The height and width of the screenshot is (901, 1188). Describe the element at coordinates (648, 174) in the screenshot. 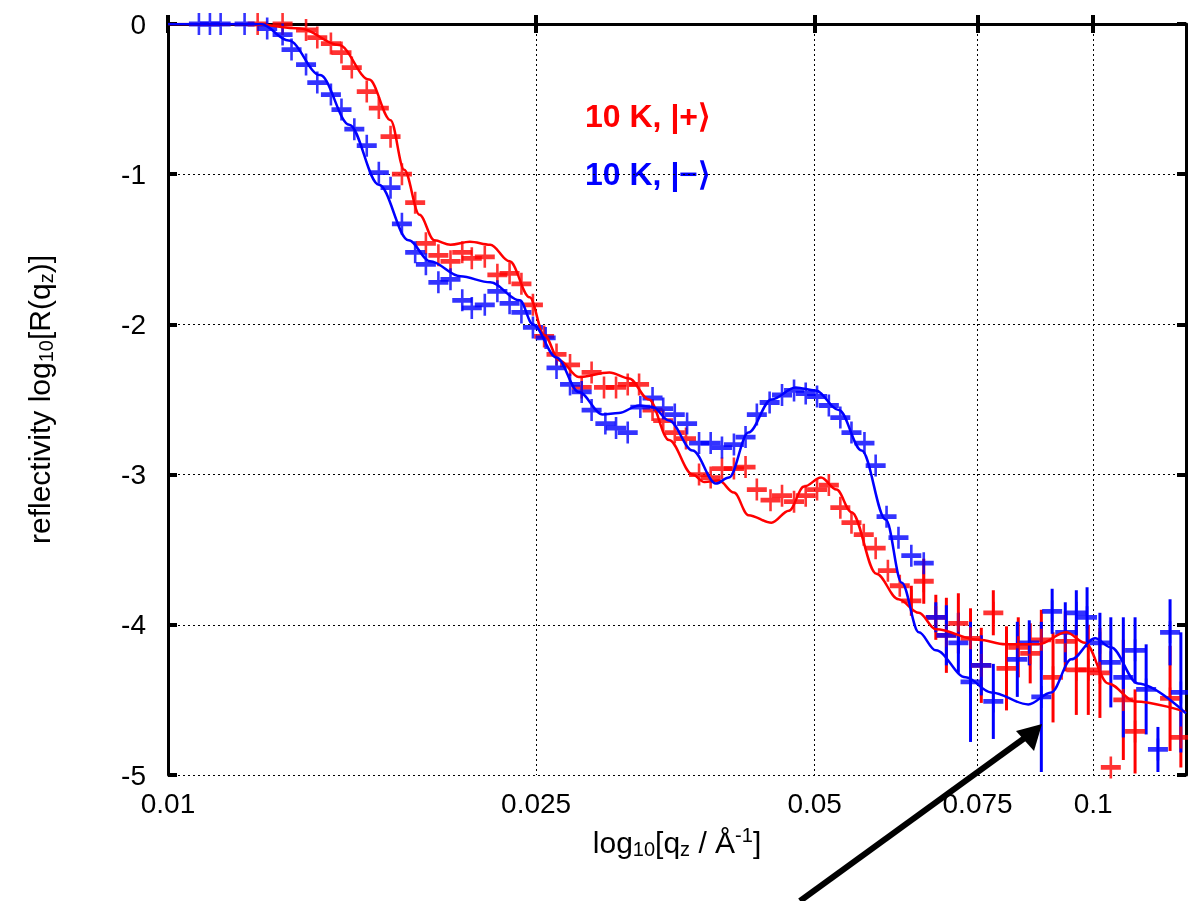

I see `text: 10 K, |−⟩` at that location.